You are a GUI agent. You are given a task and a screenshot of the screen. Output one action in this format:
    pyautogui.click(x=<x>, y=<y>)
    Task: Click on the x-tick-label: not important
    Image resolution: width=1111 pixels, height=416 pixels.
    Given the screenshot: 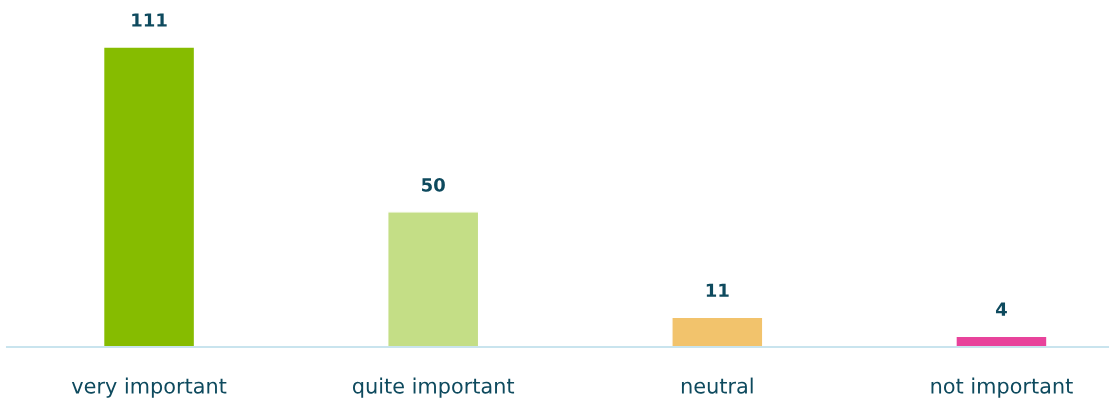 What is the action you would take?
    pyautogui.click(x=1002, y=387)
    